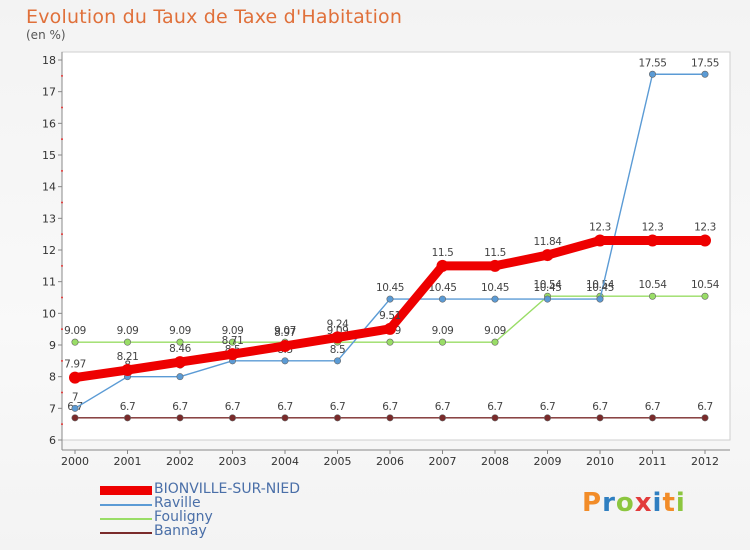 This screenshot has height=550, width=750. What do you see at coordinates (128, 461) in the screenshot?
I see `x-tick-label: 2001` at bounding box center [128, 461].